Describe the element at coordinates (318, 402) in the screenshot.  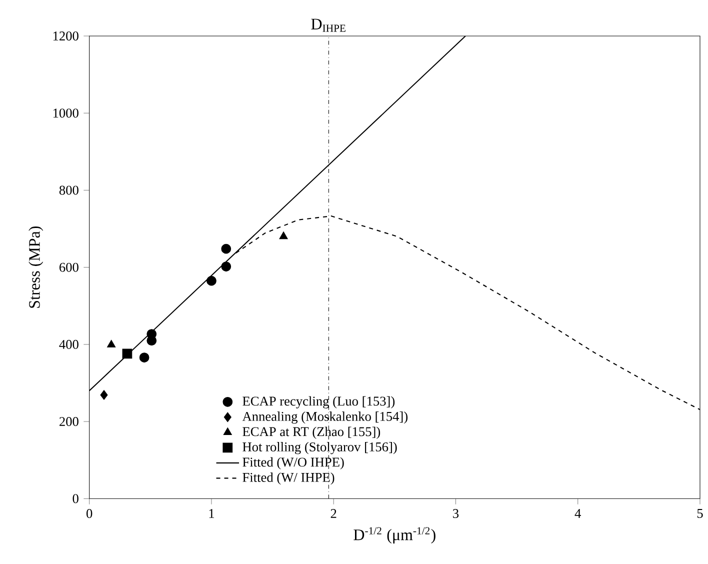
I see `legend-label: ECAP recycling (Luo [153])` at that location.